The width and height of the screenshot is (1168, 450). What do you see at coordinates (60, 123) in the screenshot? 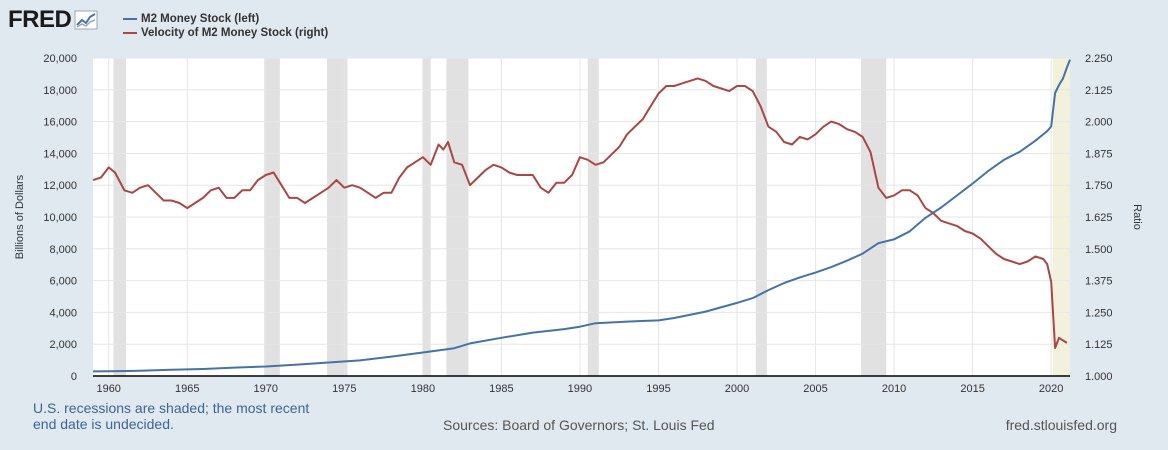
I see `y-left-tick-label: 16,000` at bounding box center [60, 123].